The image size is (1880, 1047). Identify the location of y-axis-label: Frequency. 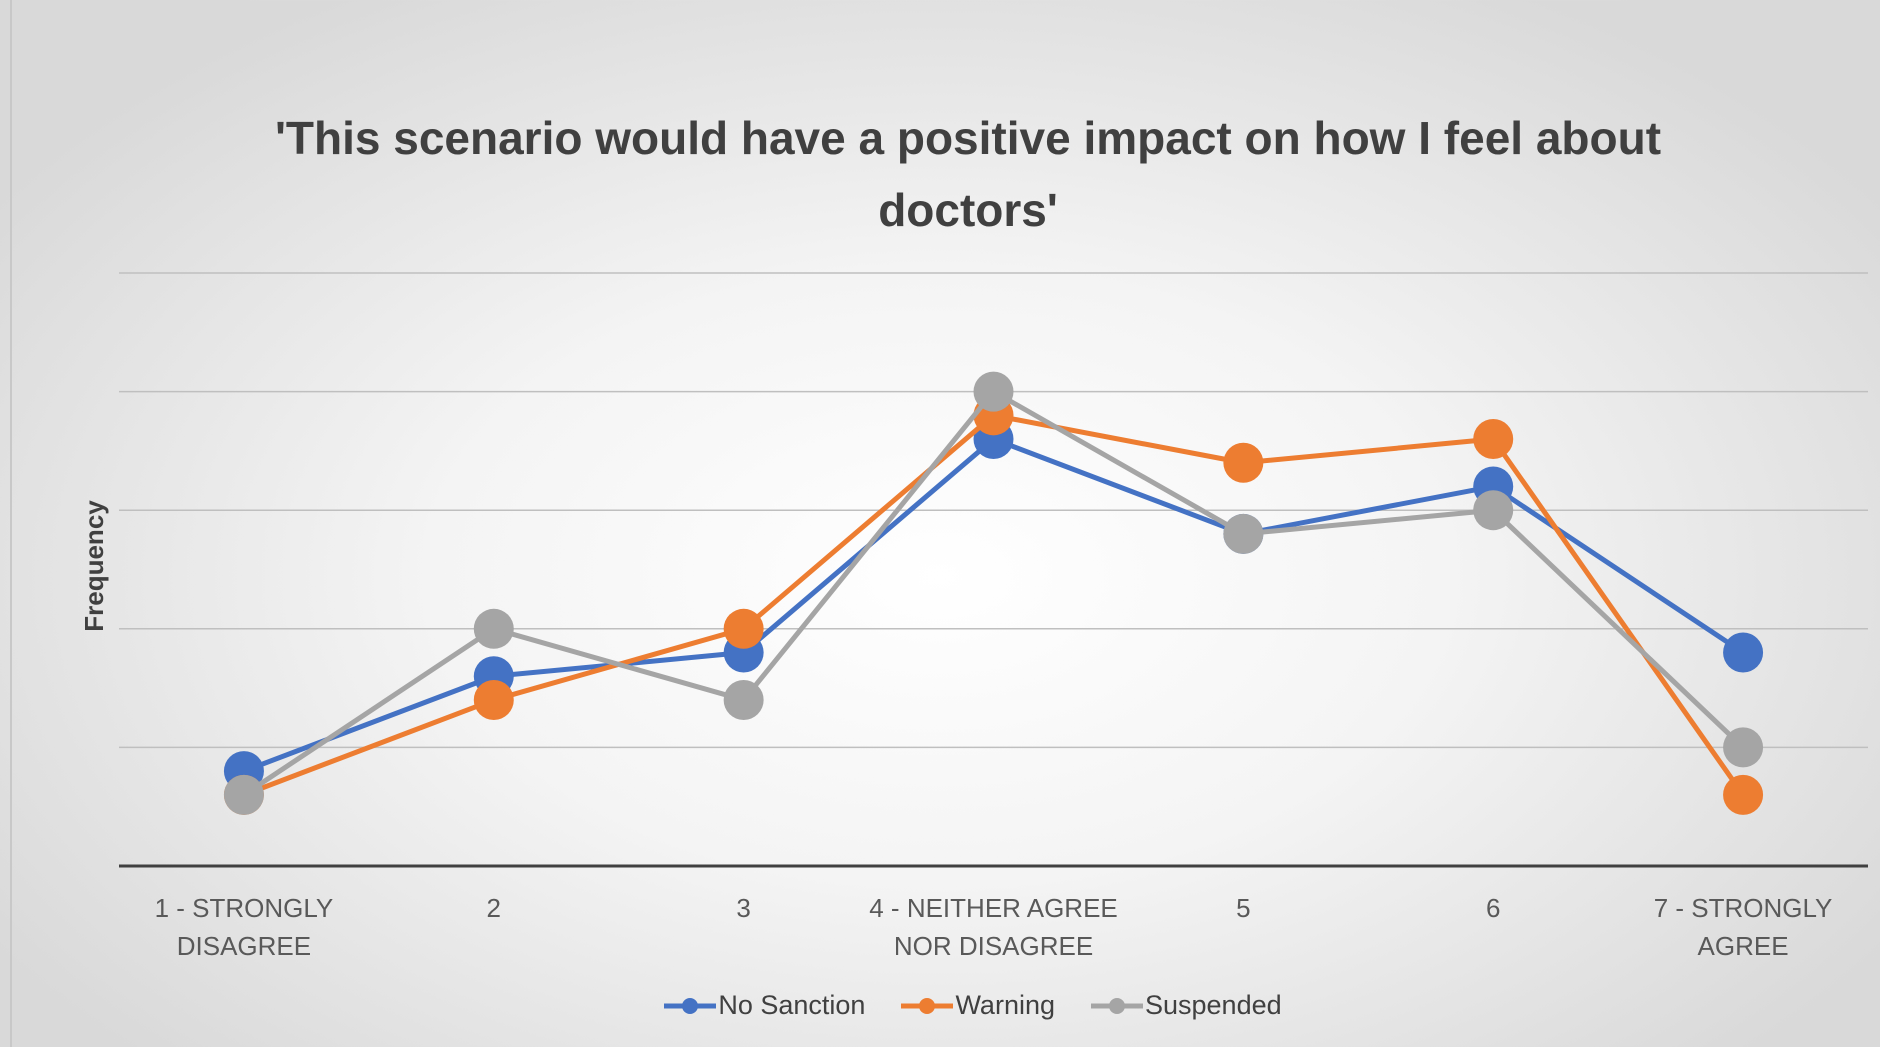
(94, 566).